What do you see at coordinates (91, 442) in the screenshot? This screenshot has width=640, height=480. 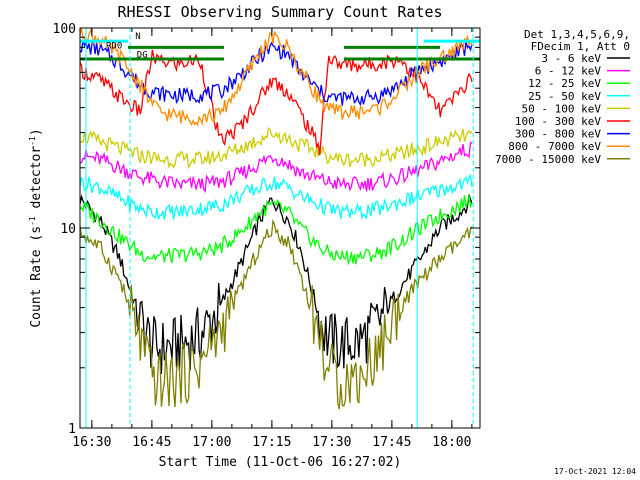 I see `x-tick-label: 16:30` at bounding box center [91, 442].